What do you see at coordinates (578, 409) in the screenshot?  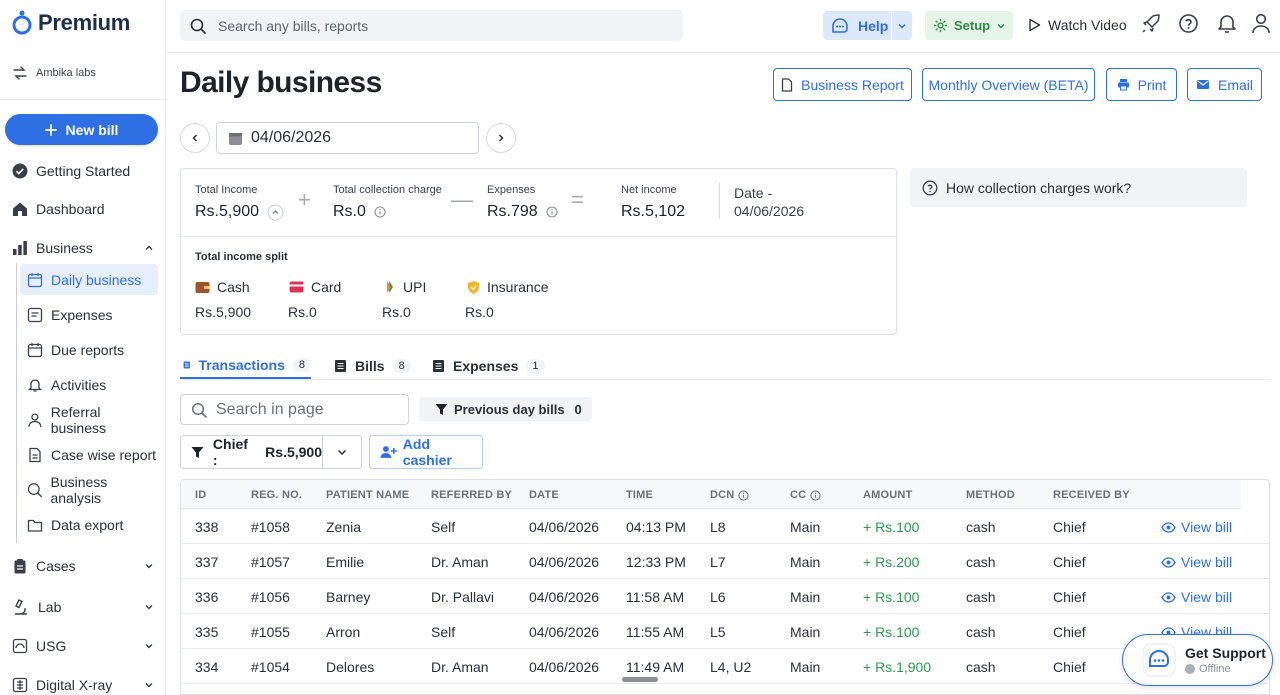 I see `previous-day-bills-count: 0` at bounding box center [578, 409].